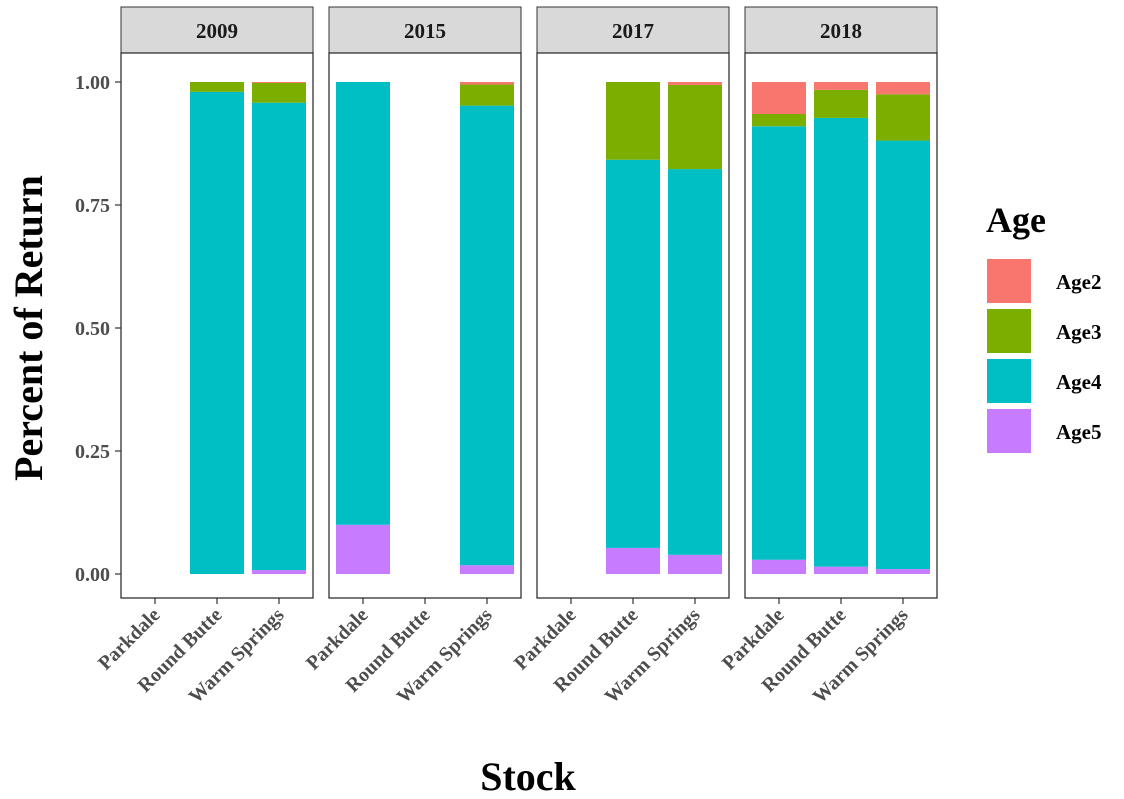 This screenshot has height=799, width=1124. What do you see at coordinates (425, 31) in the screenshot?
I see `facet-strip-label: 2015` at bounding box center [425, 31].